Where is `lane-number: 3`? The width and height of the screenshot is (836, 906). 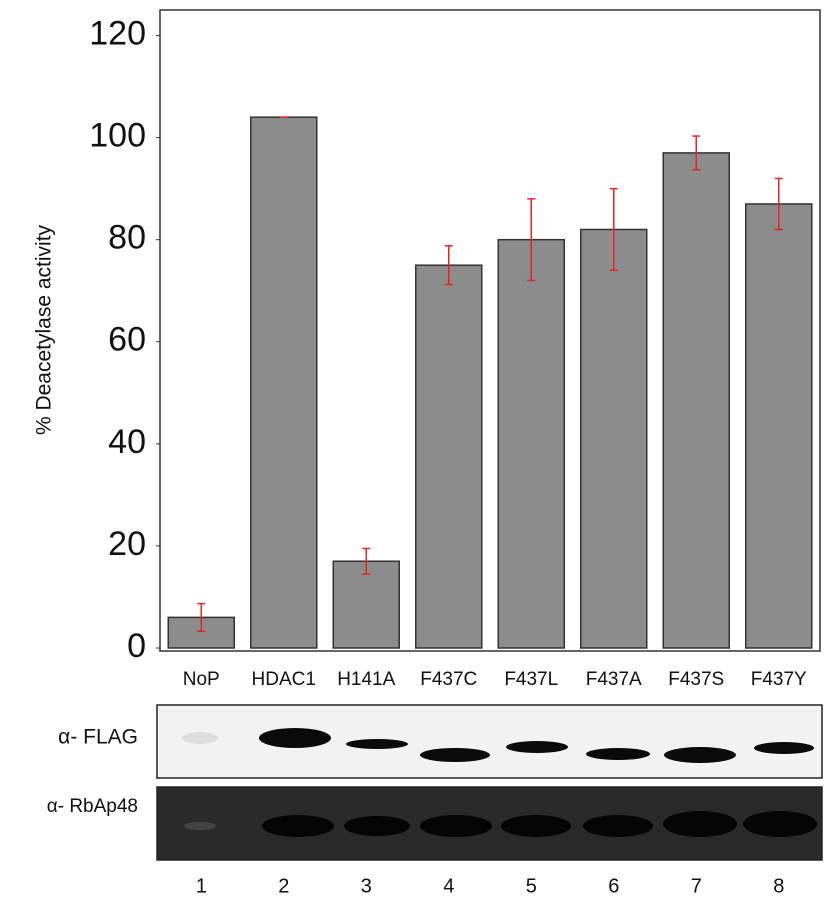
lane-number: 3 is located at coordinates (366, 886).